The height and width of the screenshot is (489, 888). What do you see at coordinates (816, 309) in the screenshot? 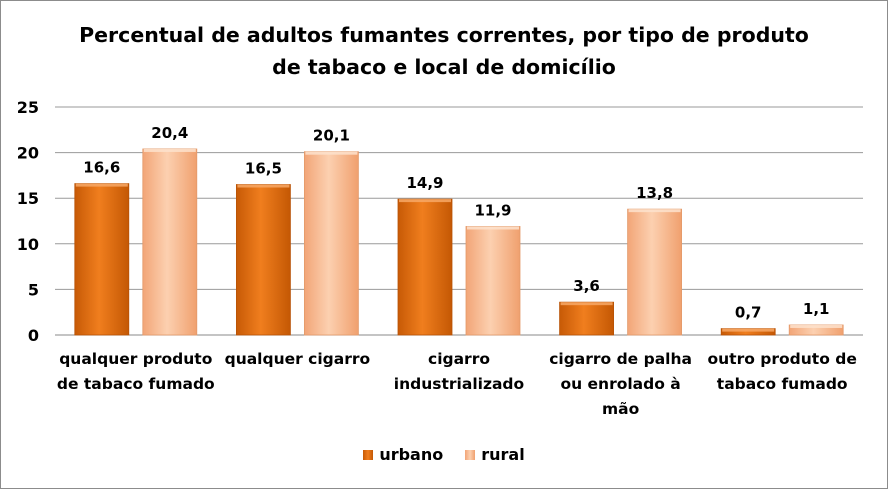
I see `data-label-rural: 1,1` at bounding box center [816, 309].